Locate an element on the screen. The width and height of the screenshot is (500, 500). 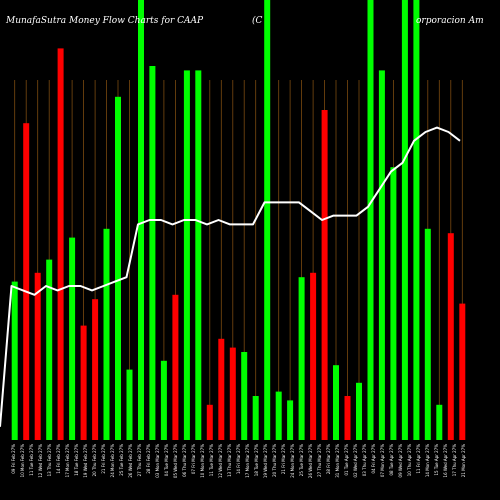
x-tick-label: 14 Fri Mar 27% is located at coordinates (238, 459).